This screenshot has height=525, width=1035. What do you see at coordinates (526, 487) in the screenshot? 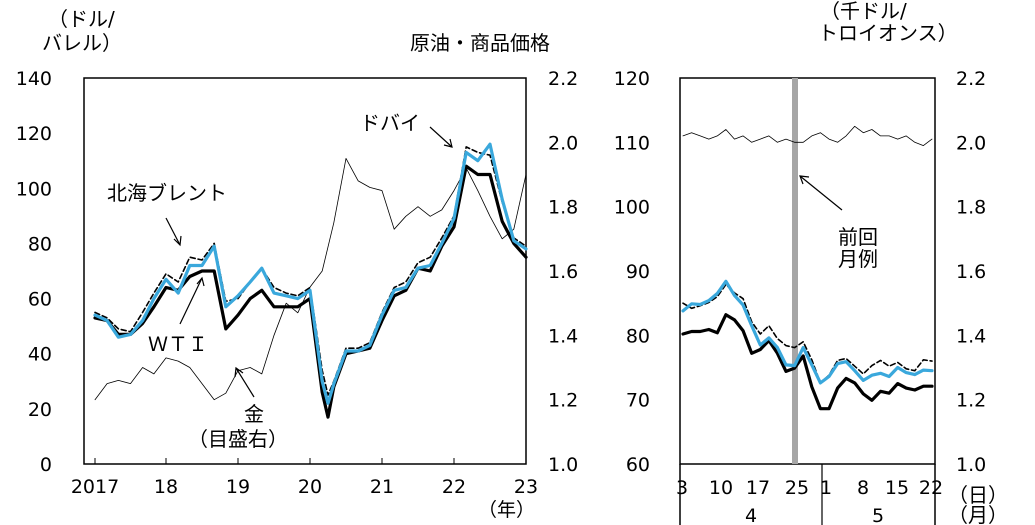
I see `left-x-tick-label: 23` at bounding box center [526, 487].